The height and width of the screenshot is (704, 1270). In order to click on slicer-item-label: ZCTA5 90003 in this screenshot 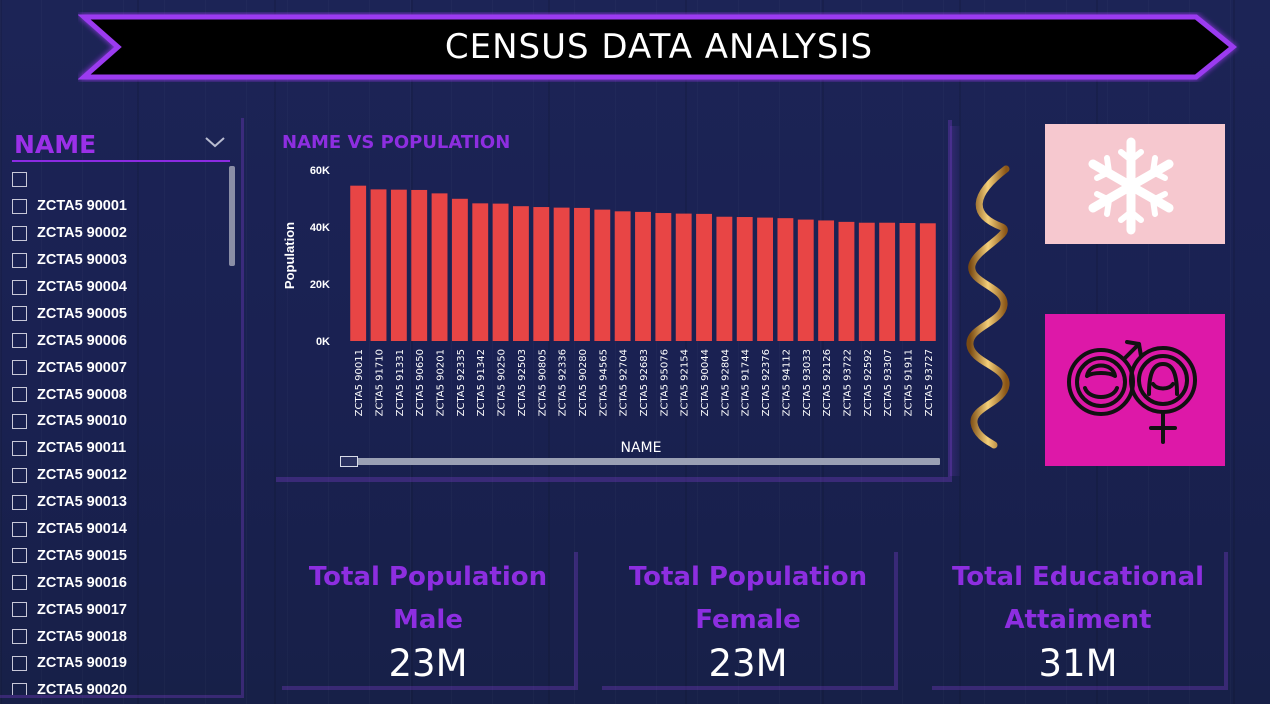, I will do `click(82, 260)`.